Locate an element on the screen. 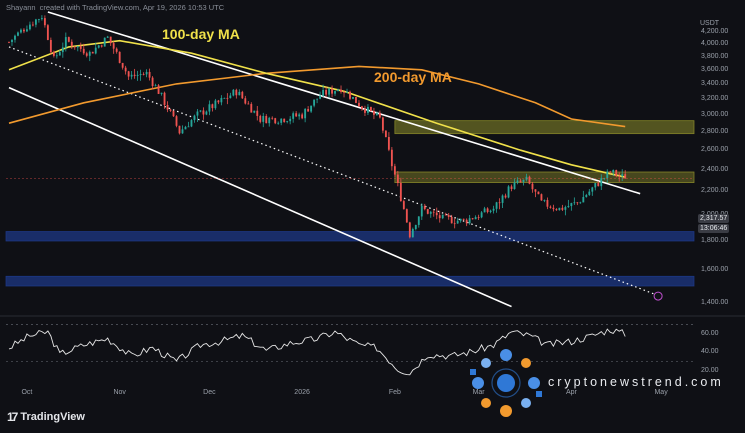 The width and height of the screenshot is (745, 433). author-name: Shayann is located at coordinates (21, 7).